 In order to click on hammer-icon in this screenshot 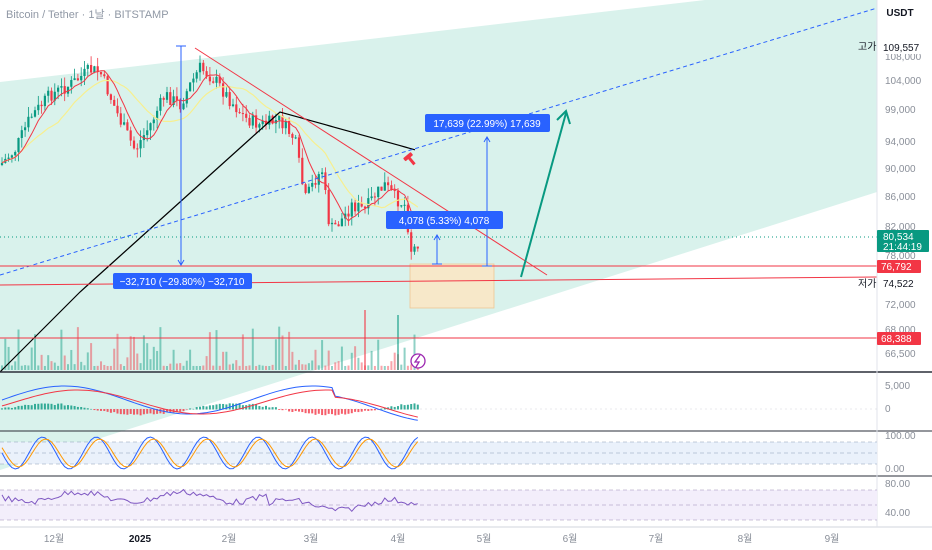, I will do `click(410, 160)`.